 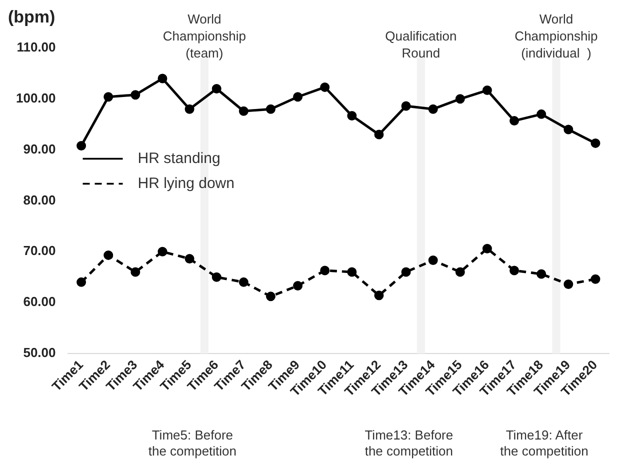 What do you see at coordinates (39, 148) in the screenshot?
I see `y-tick-label: 90.00` at bounding box center [39, 148].